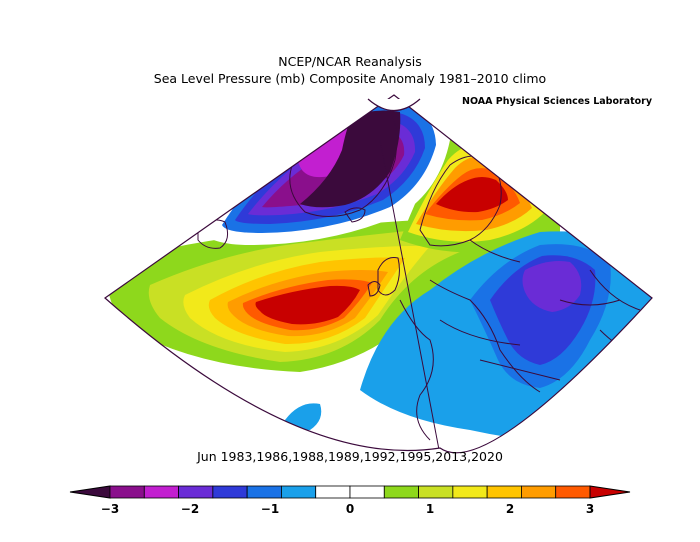 This screenshot has width=700, height=542. What do you see at coordinates (510, 509) in the screenshot?
I see `colorbar-tick-label: 2` at bounding box center [510, 509].